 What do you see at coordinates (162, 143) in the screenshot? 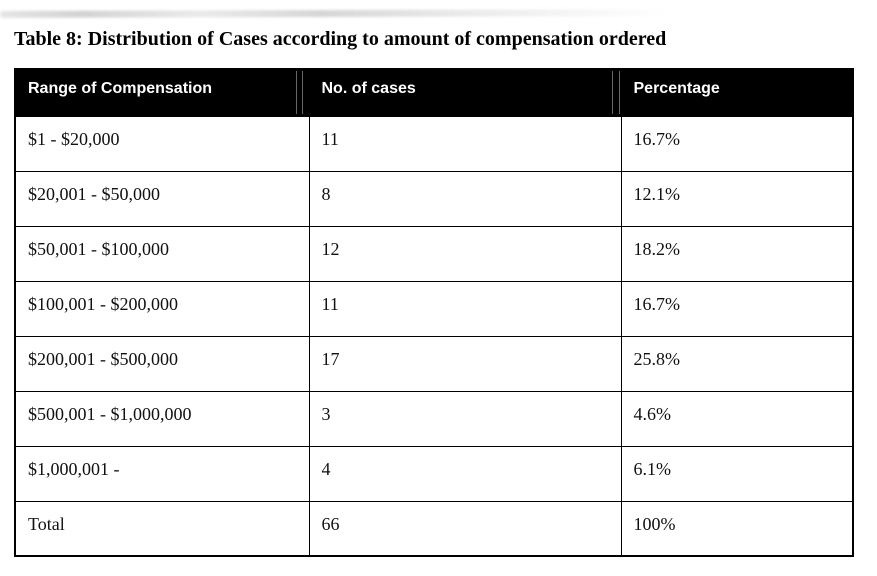
I see `cell-range: $1 - $20,000` at bounding box center [162, 143].